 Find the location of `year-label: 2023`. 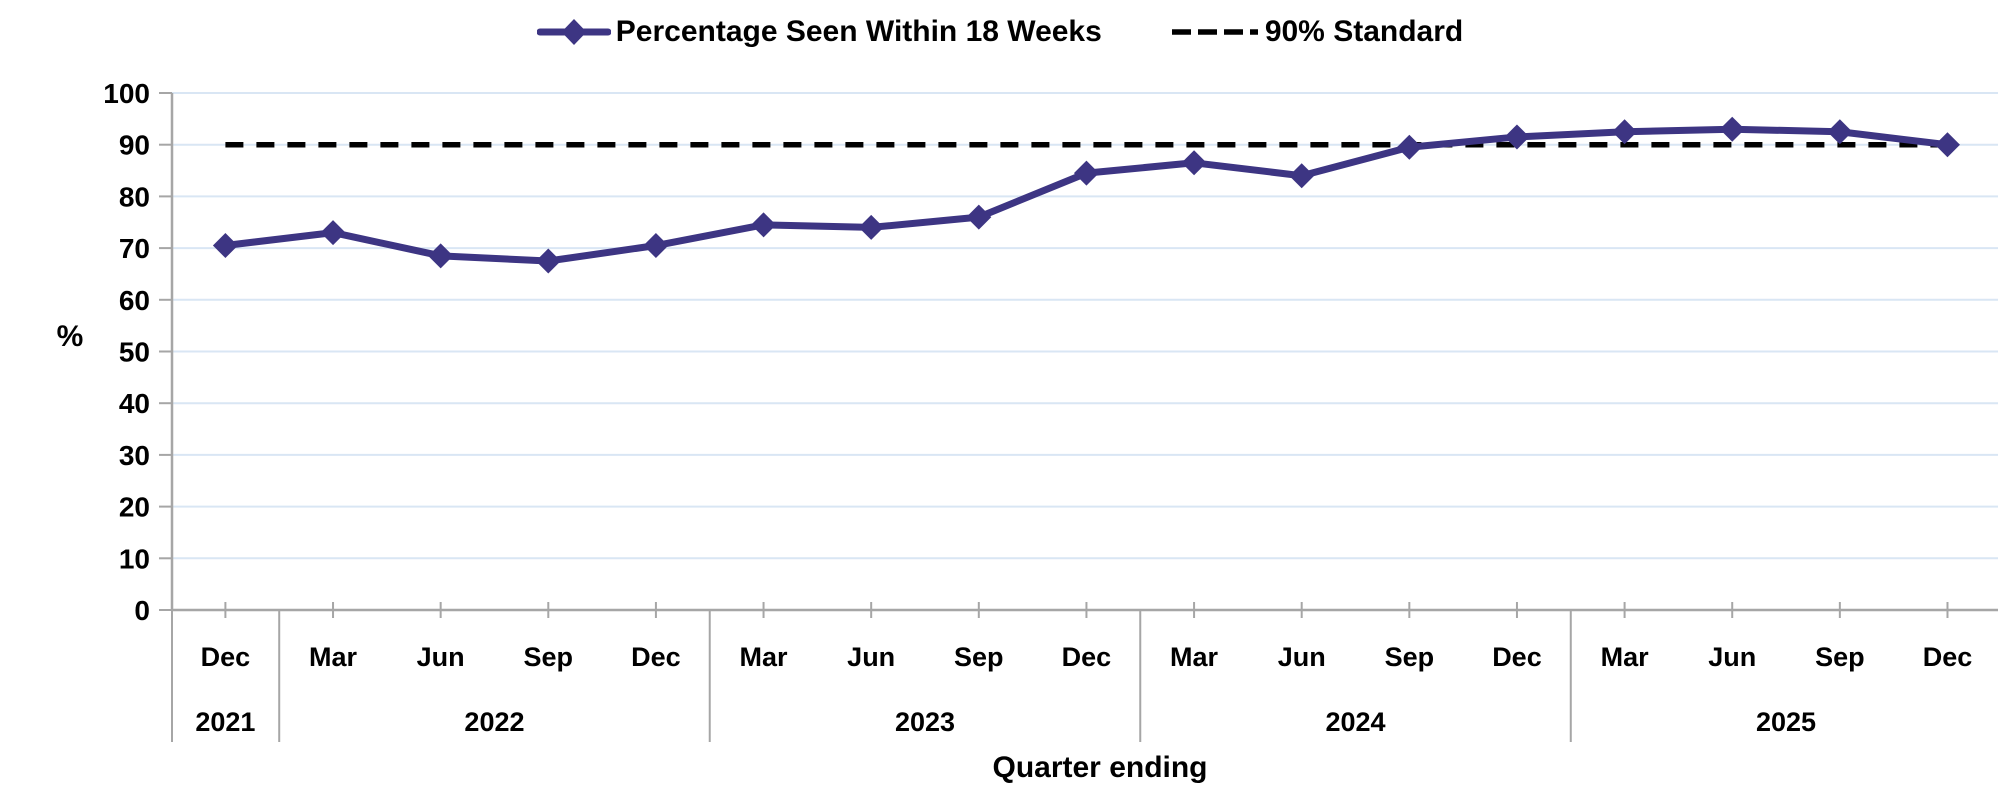

year-label: 2023 is located at coordinates (925, 722).